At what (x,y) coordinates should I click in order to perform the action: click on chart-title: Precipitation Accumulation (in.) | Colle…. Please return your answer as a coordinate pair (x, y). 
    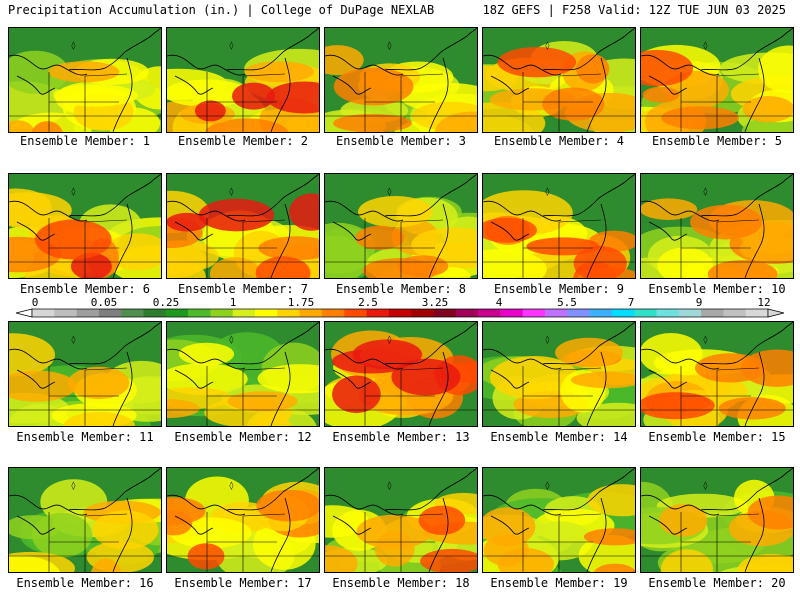
    Looking at the image, I should click on (221, 10).